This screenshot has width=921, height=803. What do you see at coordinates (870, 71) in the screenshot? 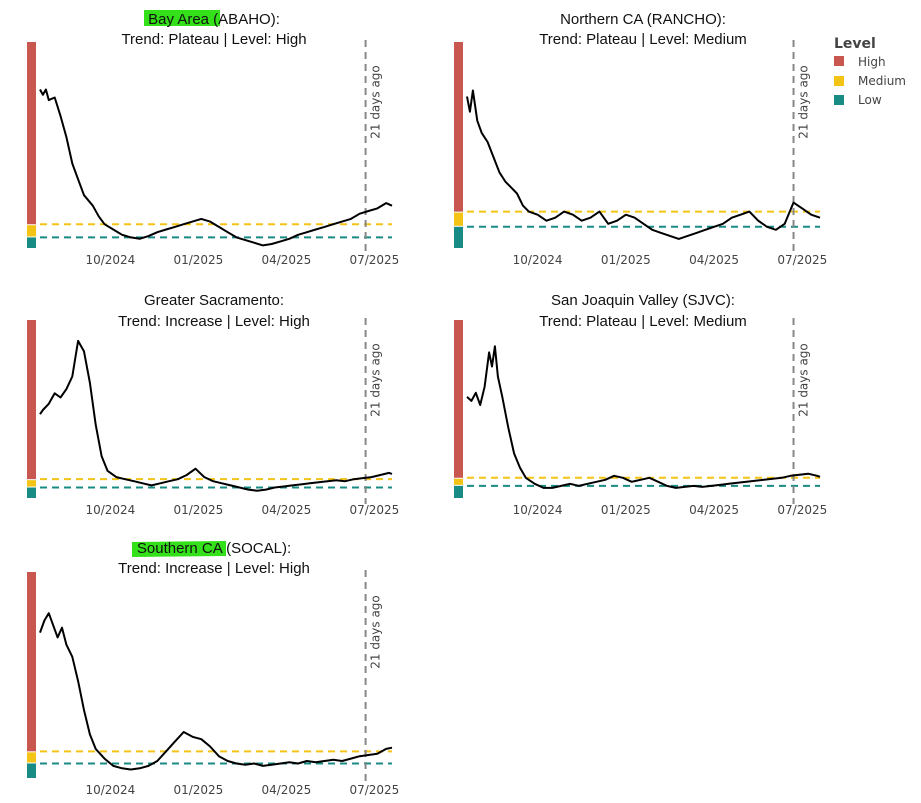
I see `legend: Level High Medium Low` at bounding box center [870, 71].